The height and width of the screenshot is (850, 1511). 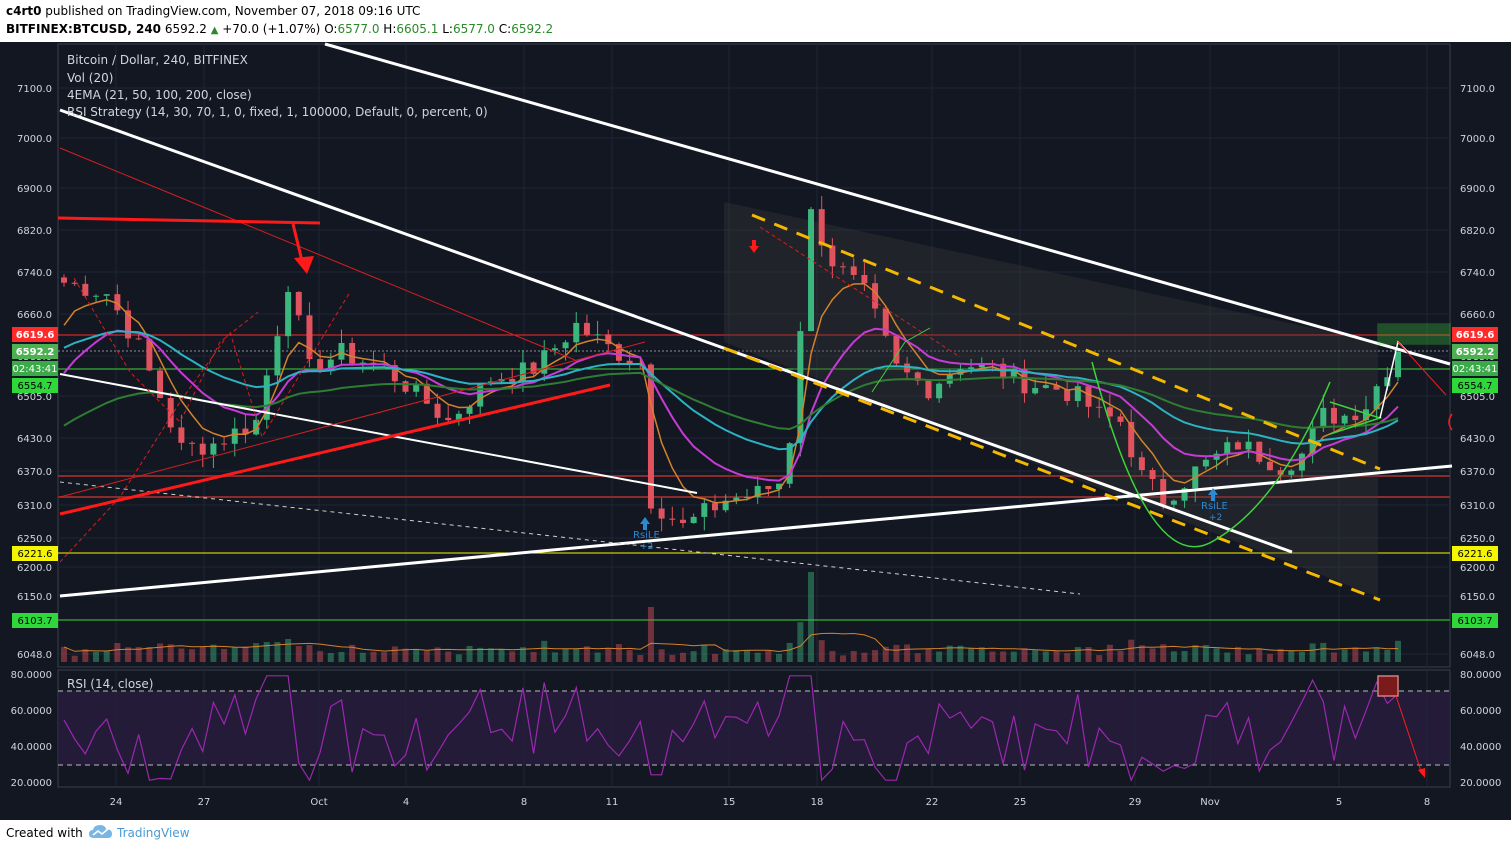 I want to click on legend-volume: Vol (20), so click(x=90, y=78).